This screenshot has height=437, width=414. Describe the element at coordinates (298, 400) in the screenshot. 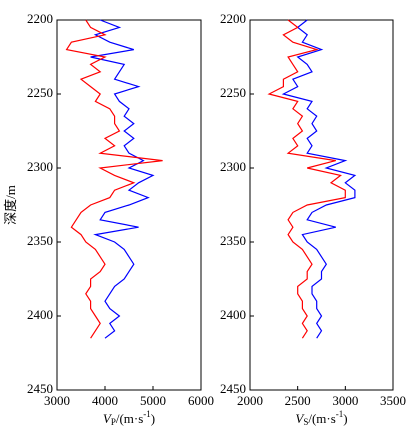

I see `x-tick-label: 2500` at that location.